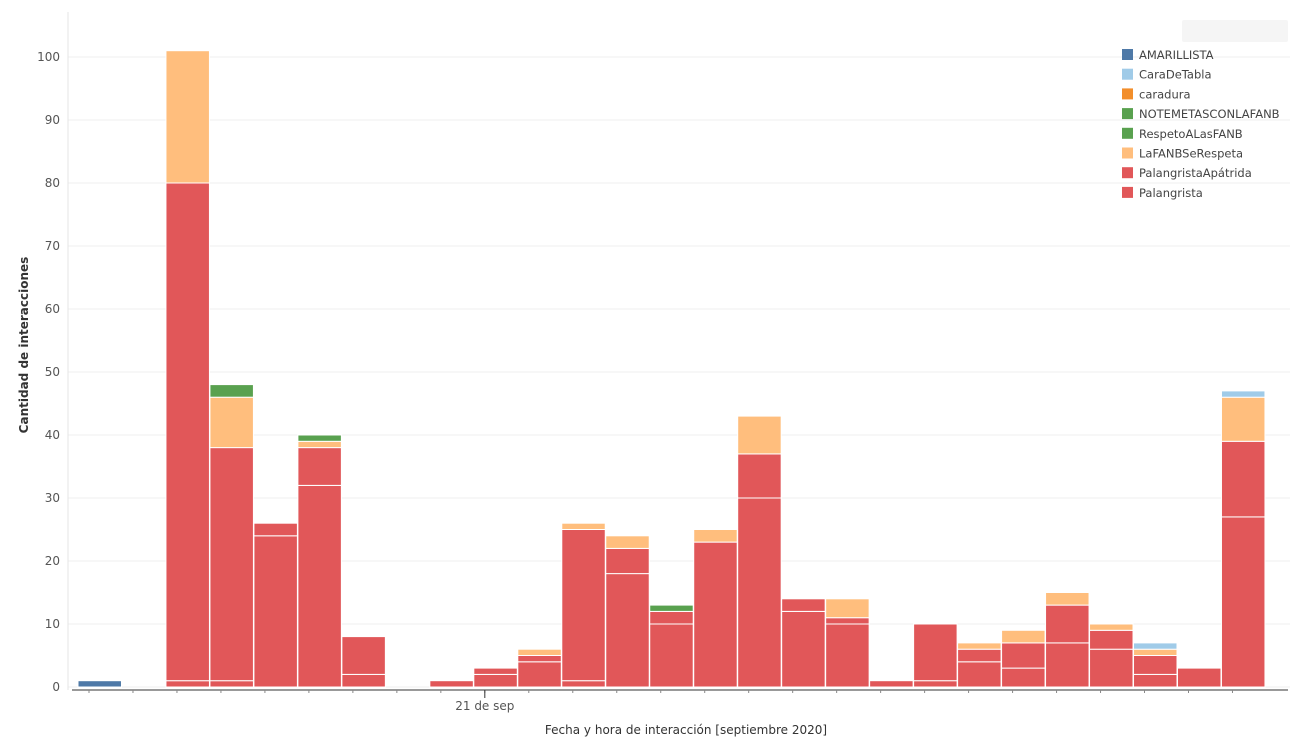 The width and height of the screenshot is (1300, 744). I want to click on legend-label-palangristaapátrida: PalangristaApátrida, so click(1195, 173).